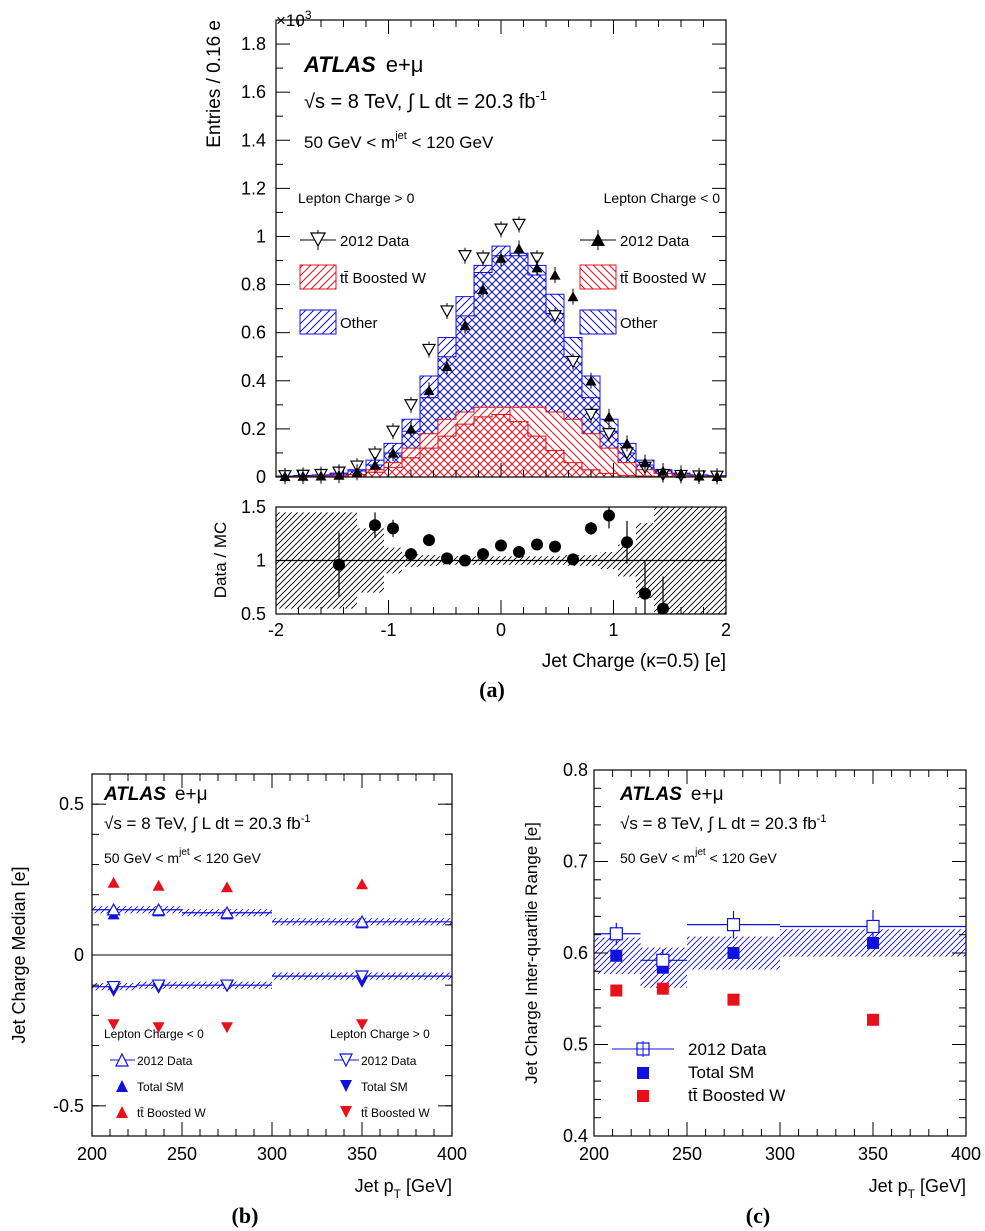  What do you see at coordinates (531, 953) in the screenshot?
I see `c-ylabel: Jet Charge Inter-quartile Range [e]` at bounding box center [531, 953].